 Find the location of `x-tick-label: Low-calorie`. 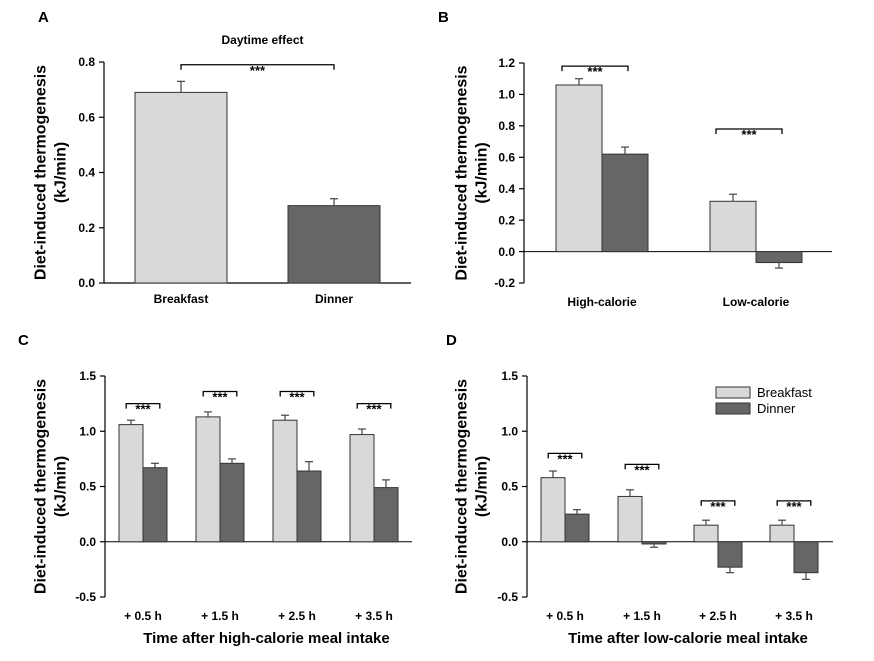

x-tick-label: Low-calorie is located at coordinates (756, 302).